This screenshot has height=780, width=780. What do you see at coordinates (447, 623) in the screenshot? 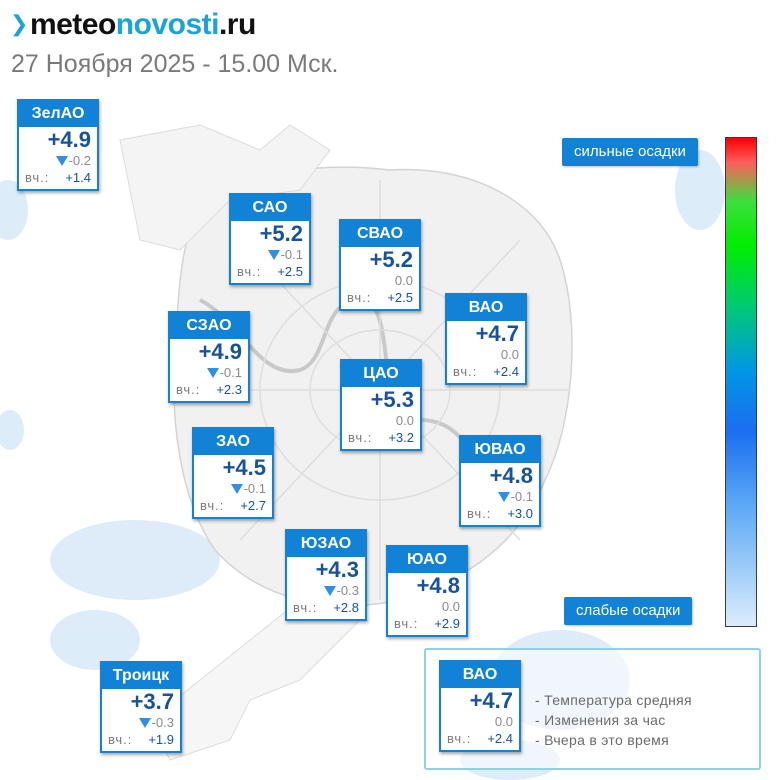
I see `yesterday-value: +2.9` at bounding box center [447, 623].